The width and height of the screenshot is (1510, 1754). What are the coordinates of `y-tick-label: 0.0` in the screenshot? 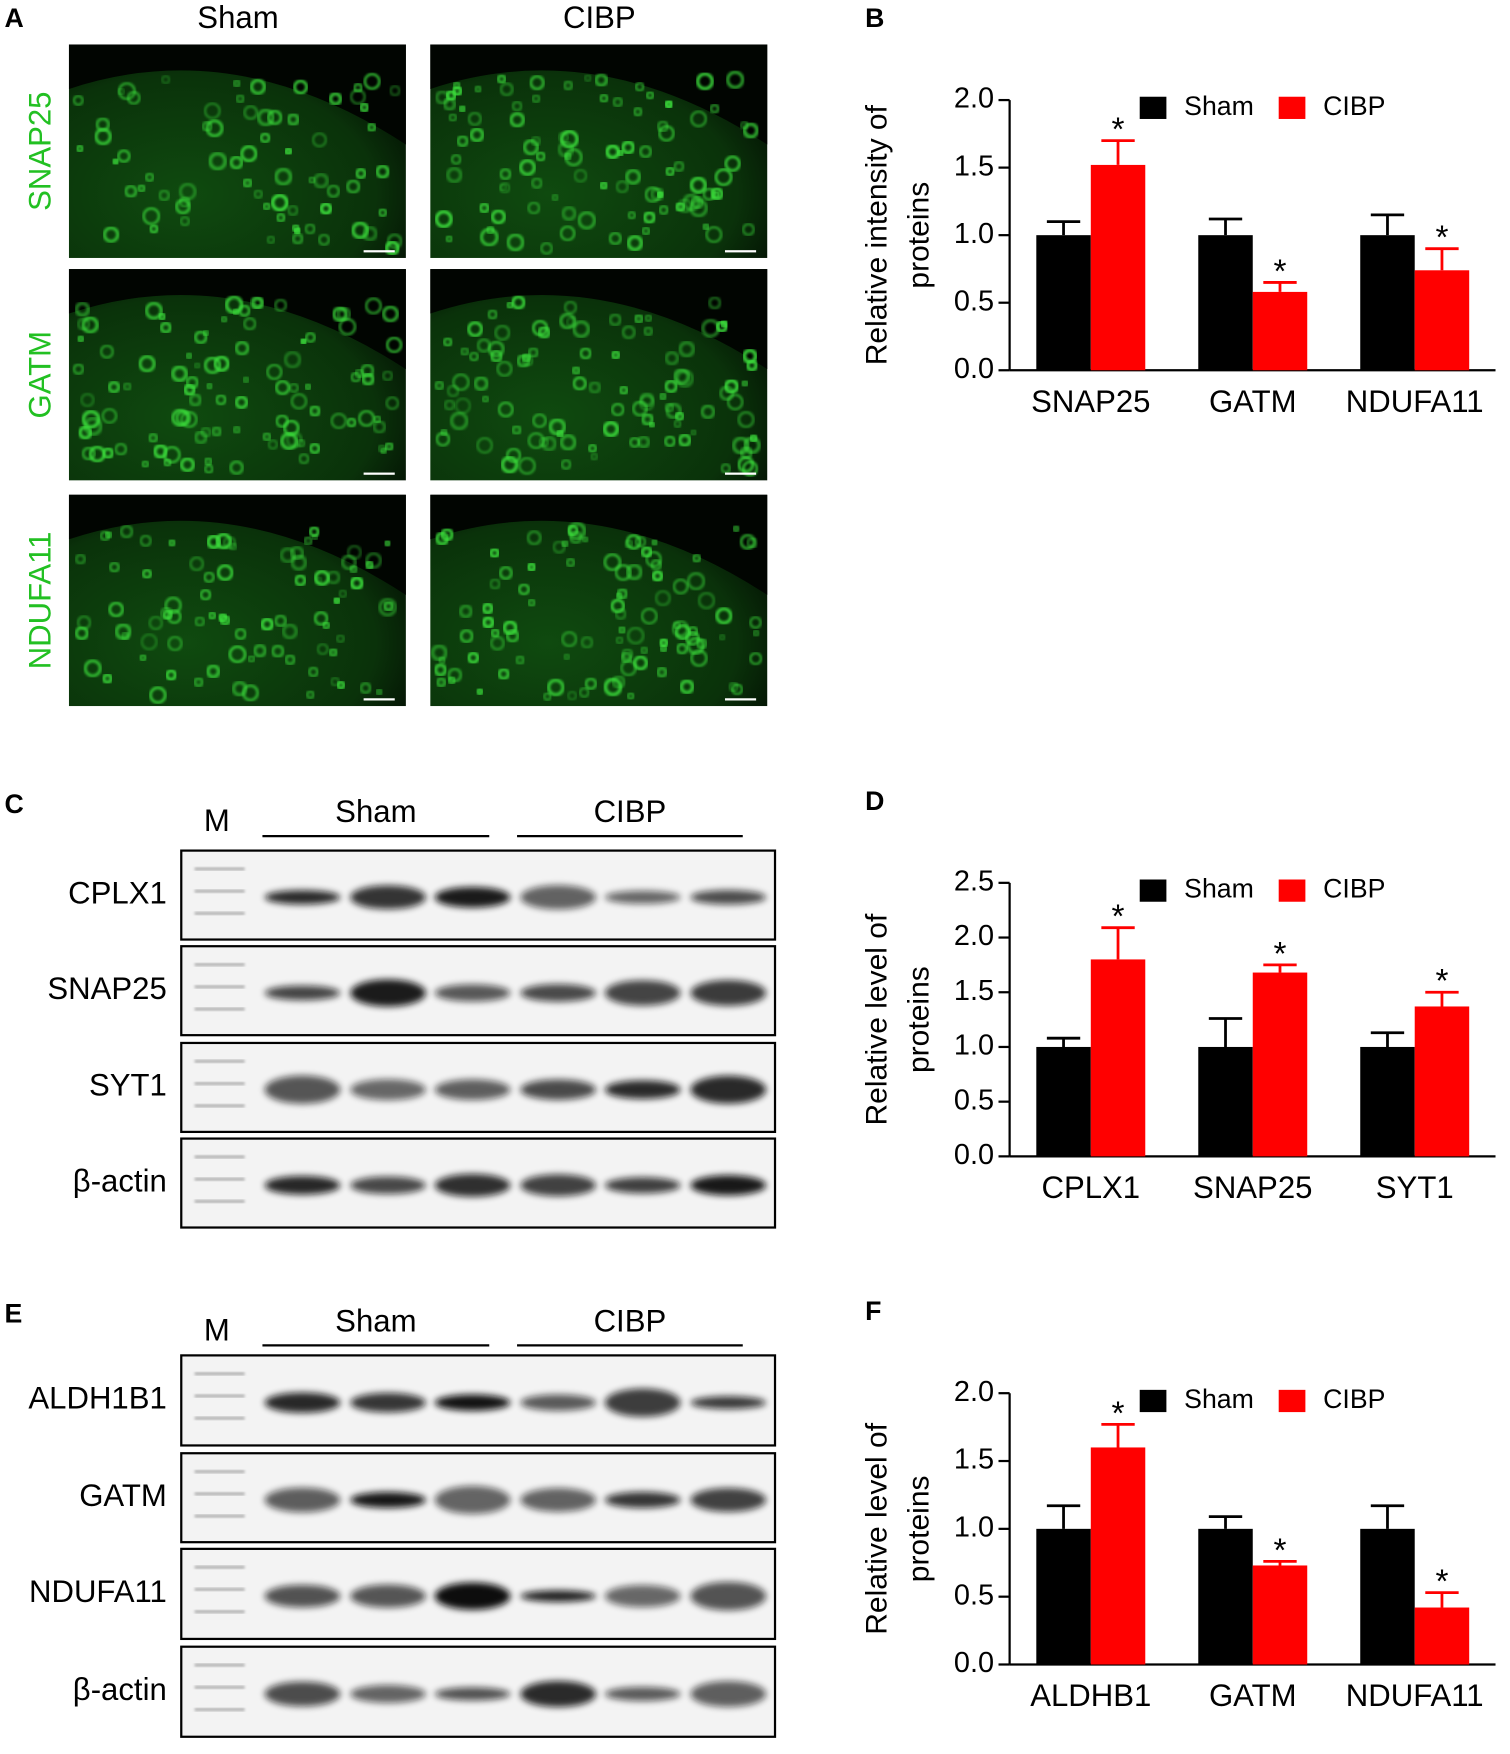 It's located at (974, 369).